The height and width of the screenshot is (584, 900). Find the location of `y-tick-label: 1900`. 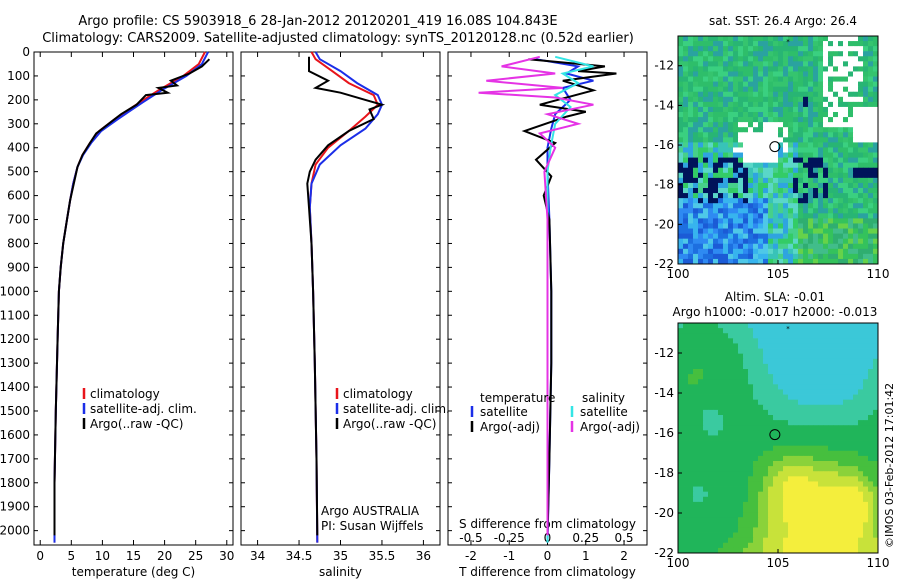

y-tick-label: 1900 is located at coordinates (15, 507).